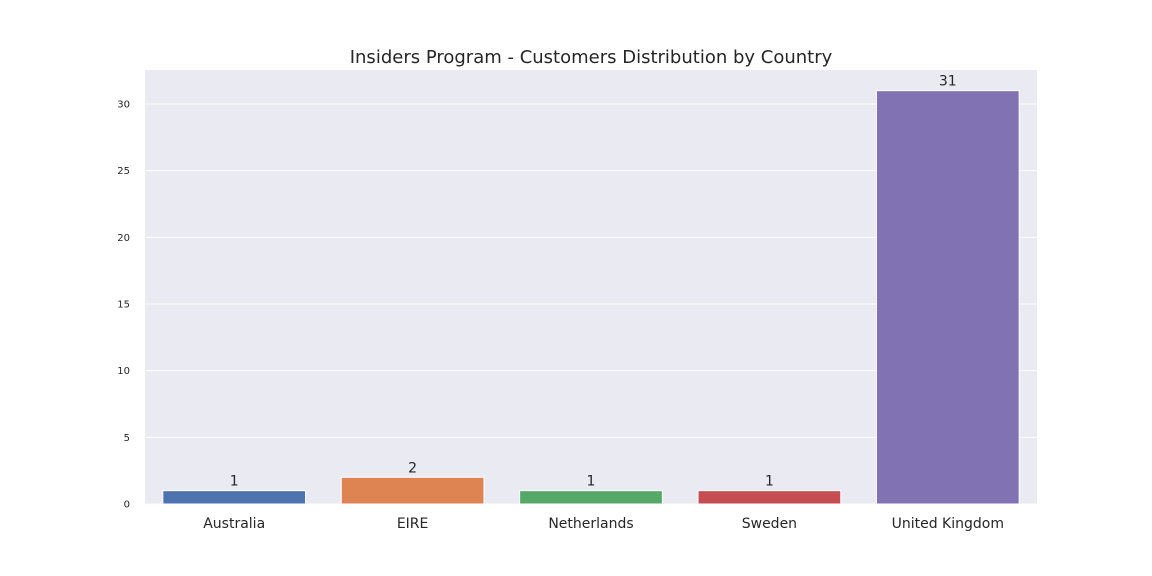 This screenshot has width=1152, height=576. Describe the element at coordinates (412, 468) in the screenshot. I see `bar-data-label: 2` at that location.